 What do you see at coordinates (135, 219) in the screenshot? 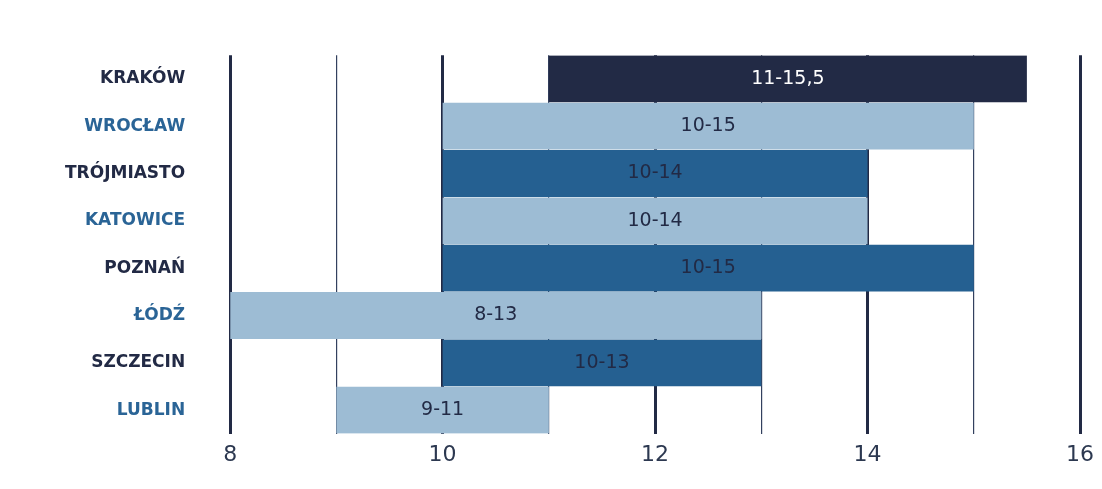
I see `y-tick-label: KATOWICE` at bounding box center [135, 219].